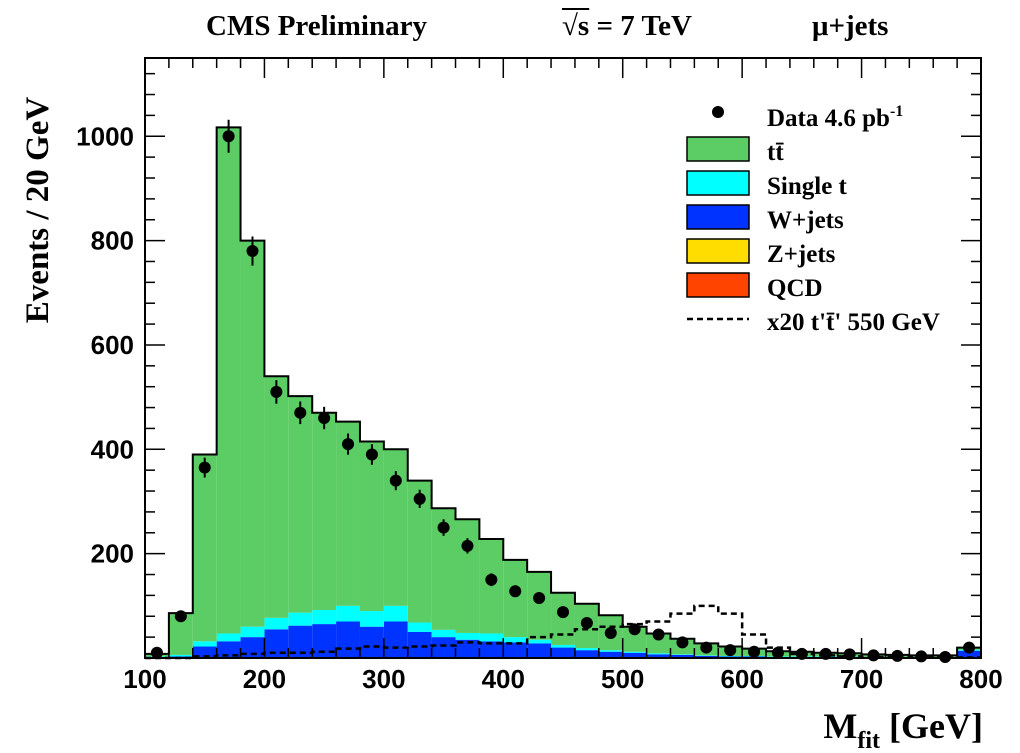  I want to click on legend-swatch-wjets, so click(718, 217).